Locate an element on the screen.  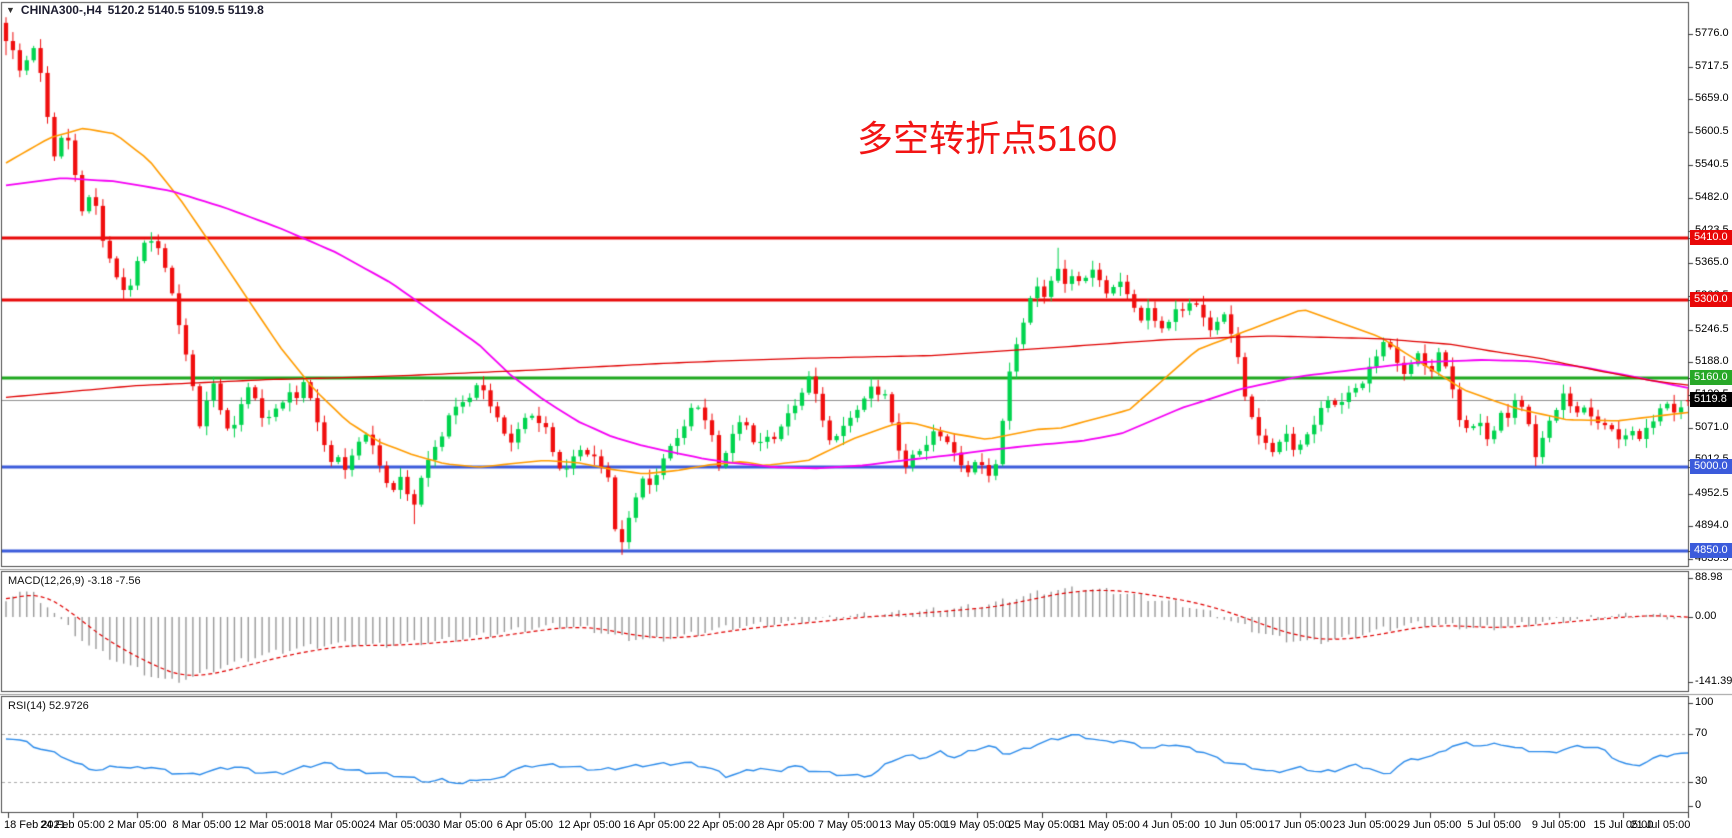
price-axis-label: 5188.0 is located at coordinates (1712, 361).